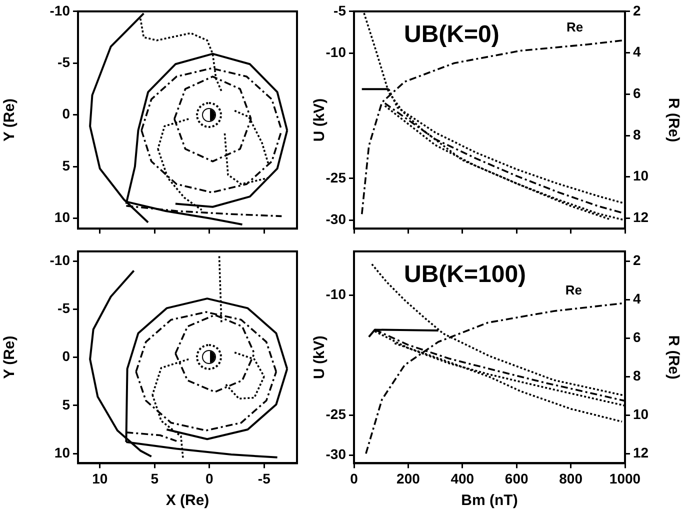 The image size is (689, 515). What do you see at coordinates (452, 34) in the screenshot?
I see `chart-title: UB(K=0)` at bounding box center [452, 34].